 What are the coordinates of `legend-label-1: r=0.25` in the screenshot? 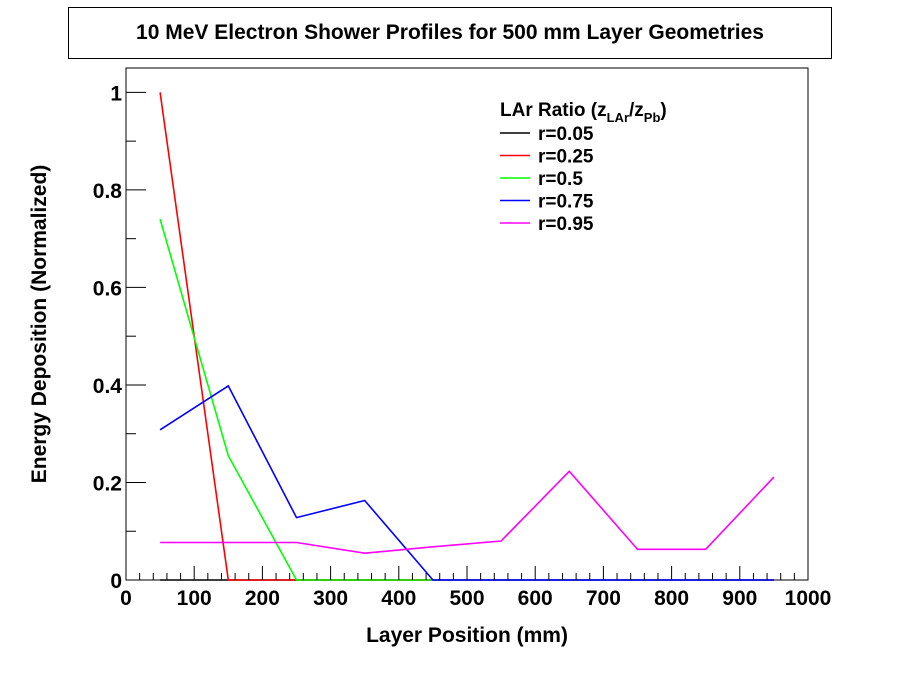 It's located at (566, 157).